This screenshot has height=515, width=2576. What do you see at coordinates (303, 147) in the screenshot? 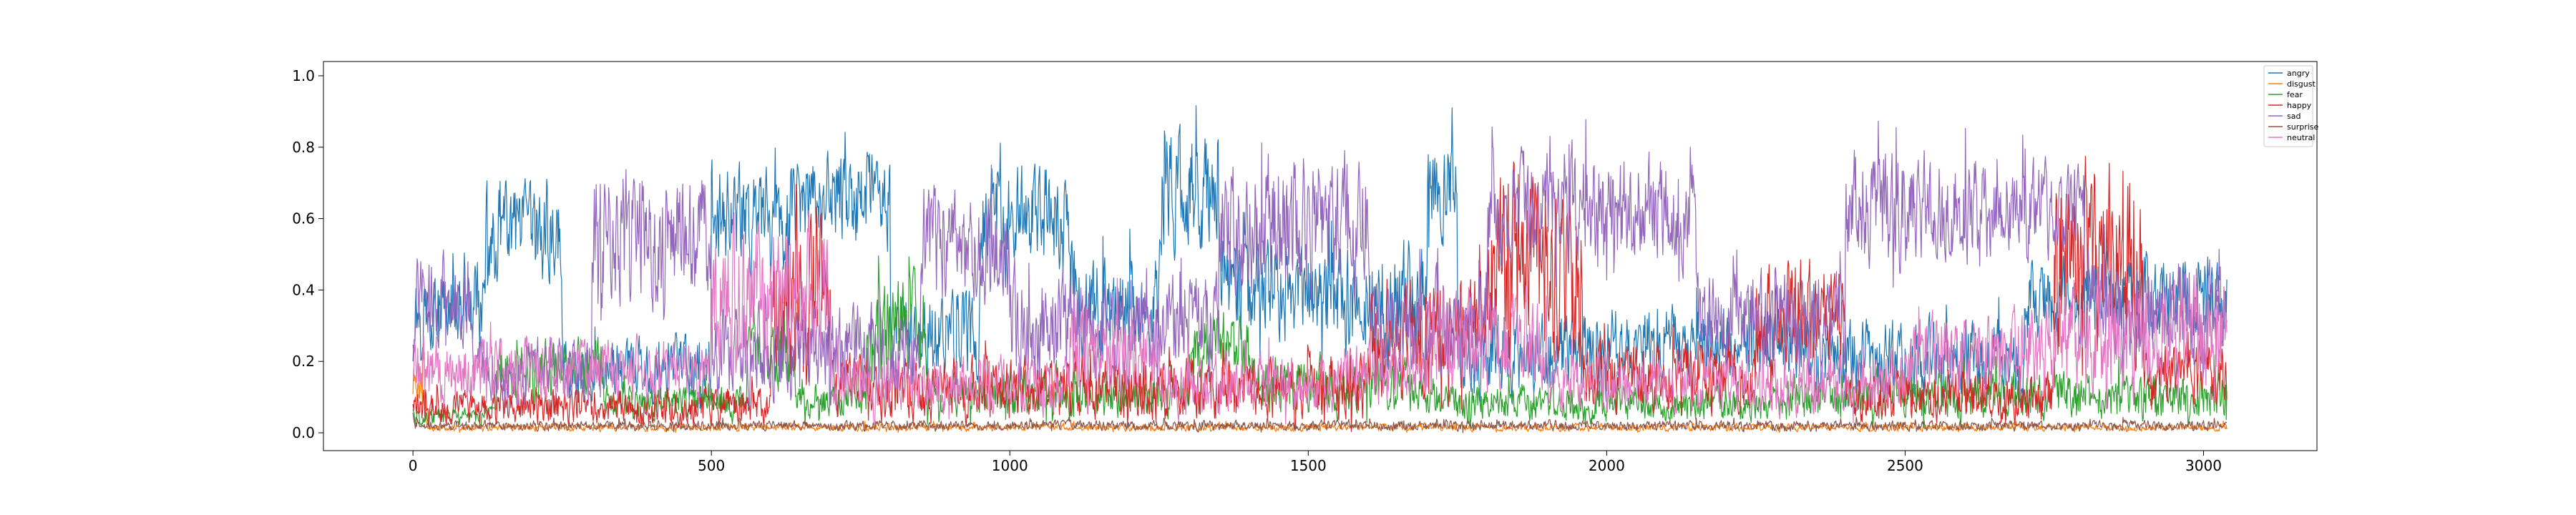
I see `y-tick-label: 0.8` at bounding box center [303, 147].